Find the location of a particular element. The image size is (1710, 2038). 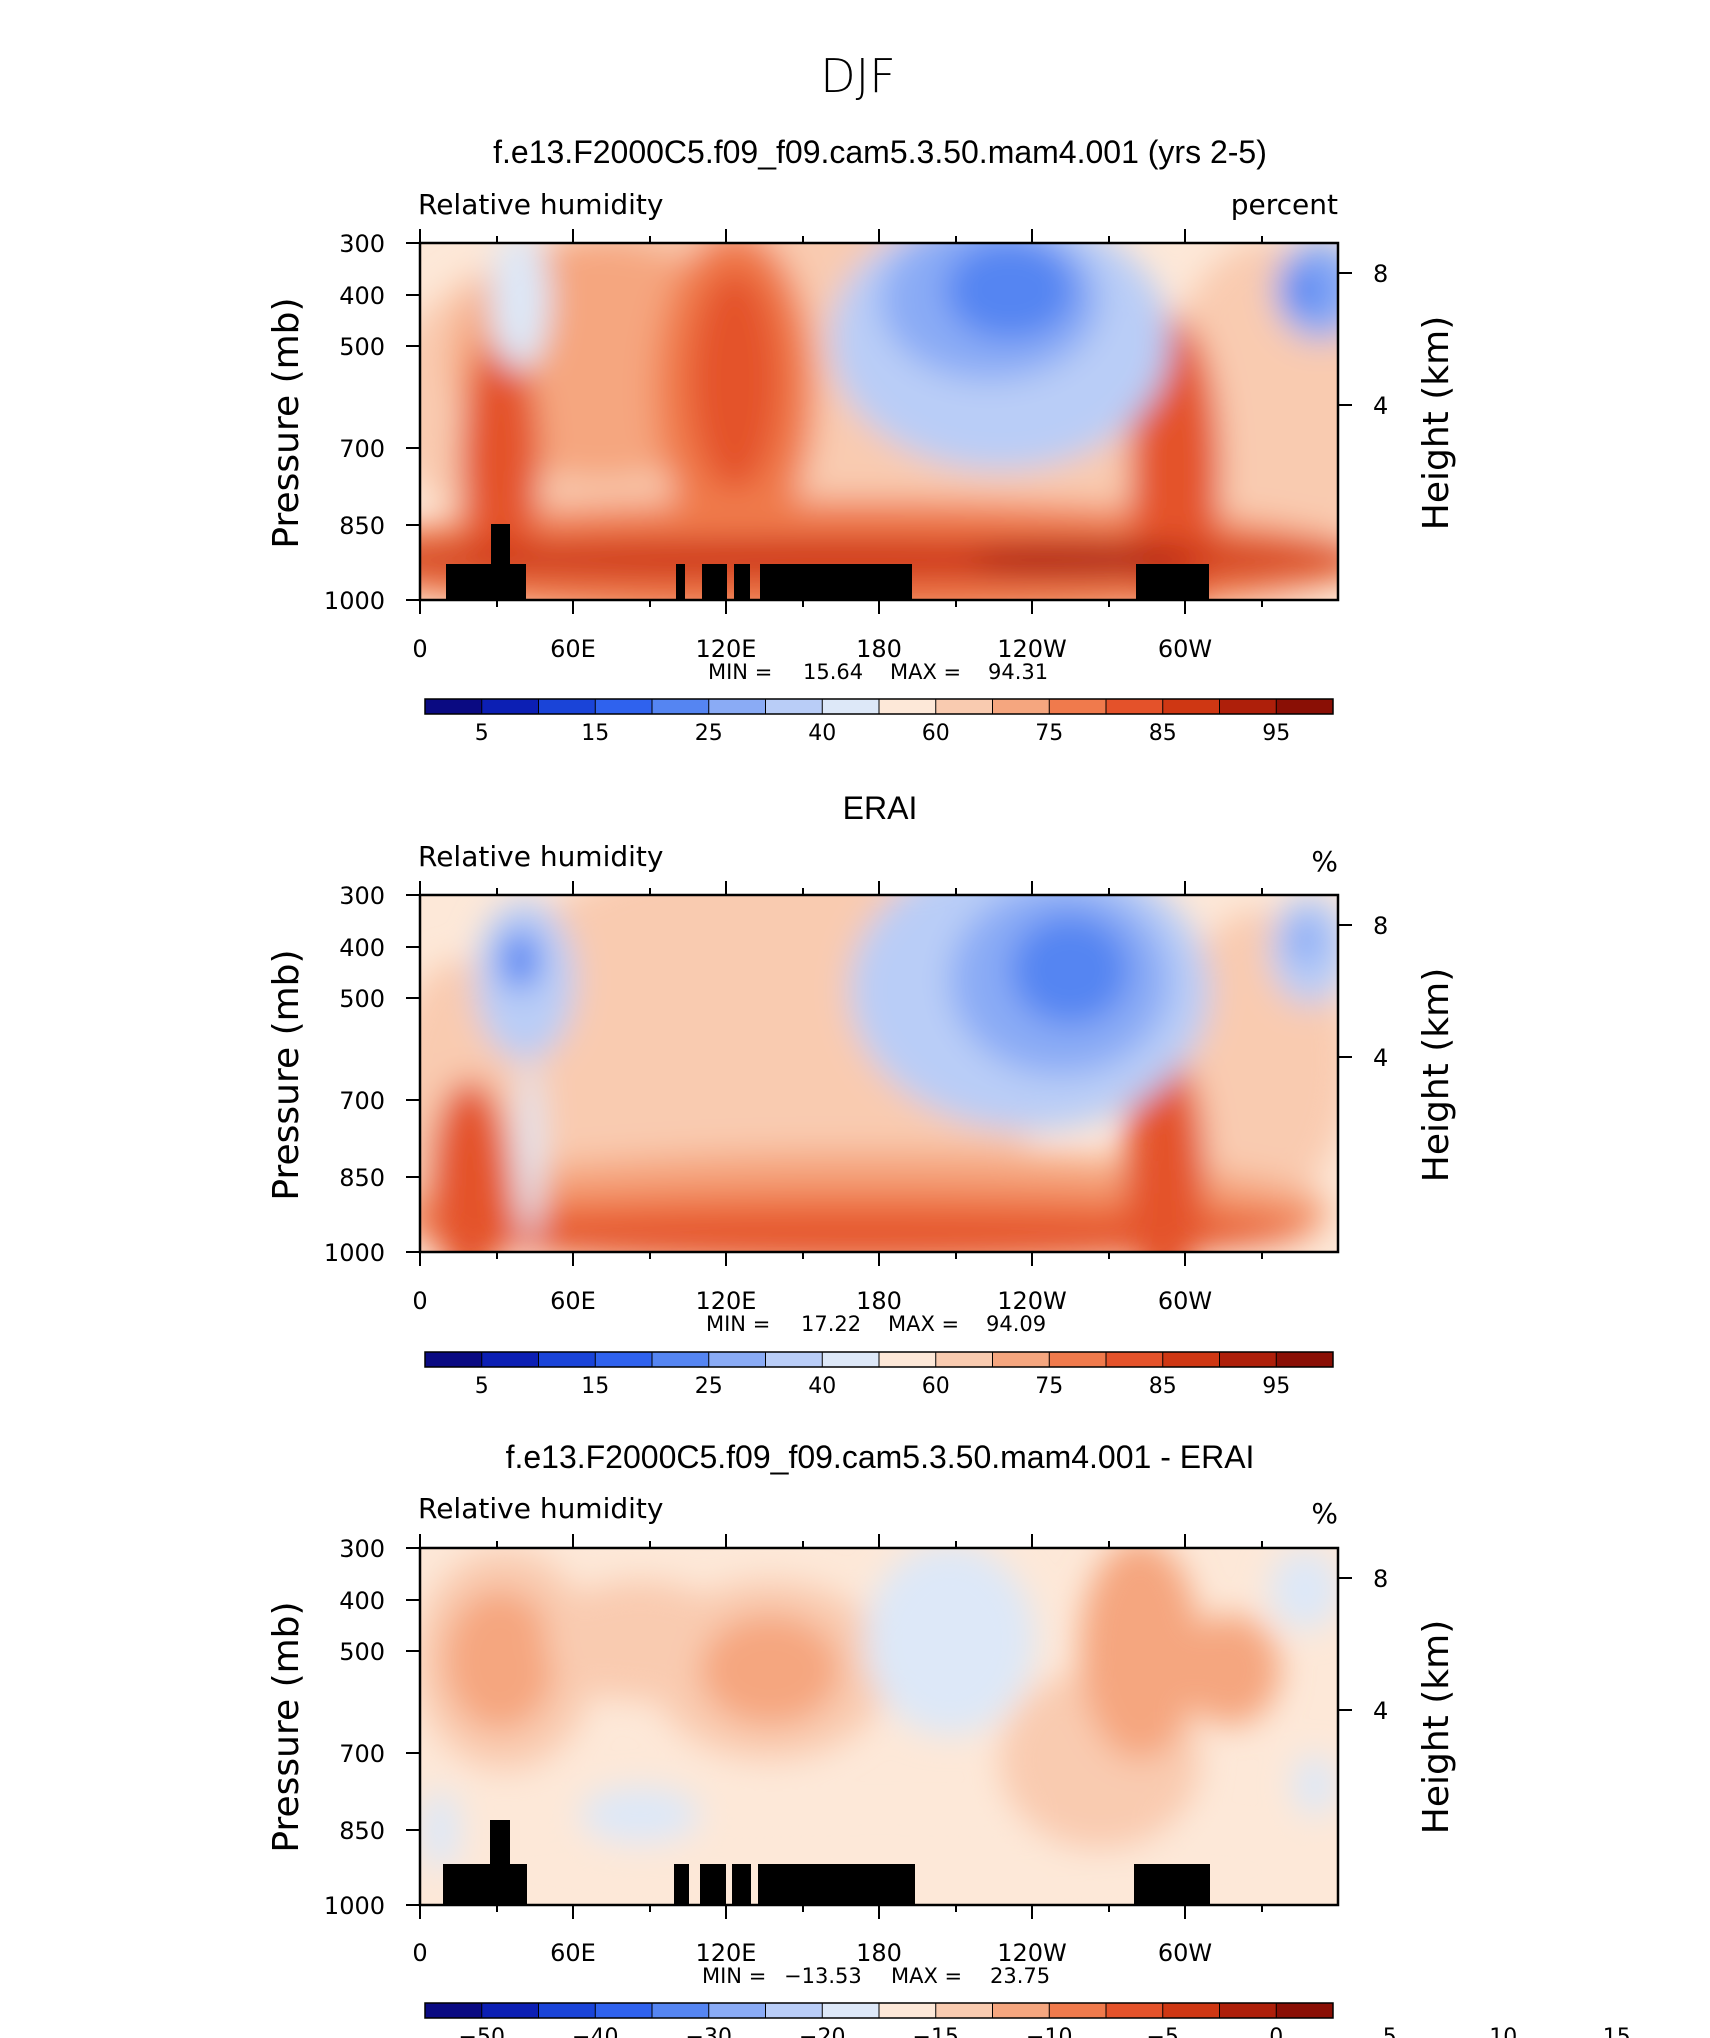

height-tick-label: 8 is located at coordinates (1380, 926).